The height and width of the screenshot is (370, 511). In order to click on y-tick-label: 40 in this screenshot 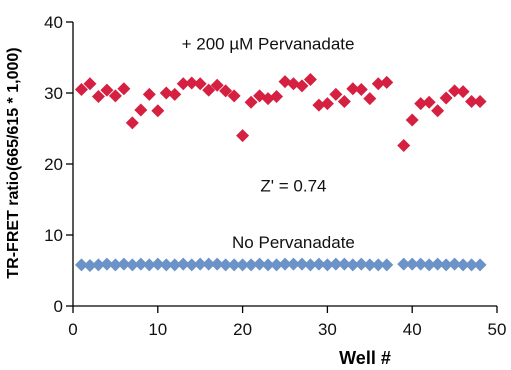, I will do `click(53, 22)`.